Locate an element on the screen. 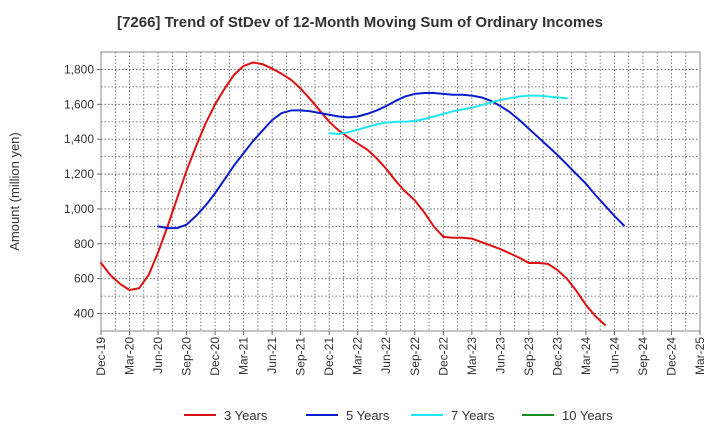  legend-label-10-years: 10 Years is located at coordinates (587, 415).